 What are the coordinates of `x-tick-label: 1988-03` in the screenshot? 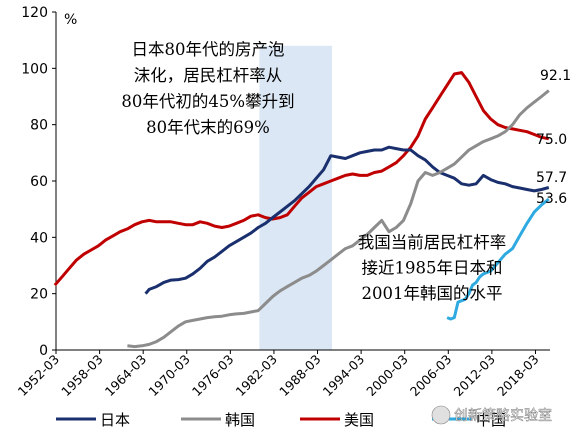 It's located at (300, 376).